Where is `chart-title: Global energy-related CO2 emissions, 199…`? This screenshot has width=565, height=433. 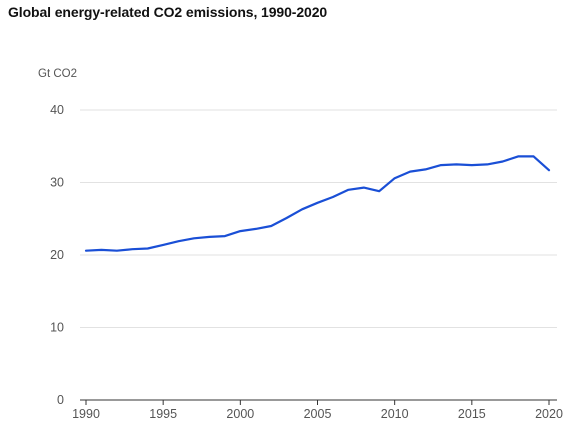 chart-title: Global energy-related CO2 emissions, 199… is located at coordinates (168, 12).